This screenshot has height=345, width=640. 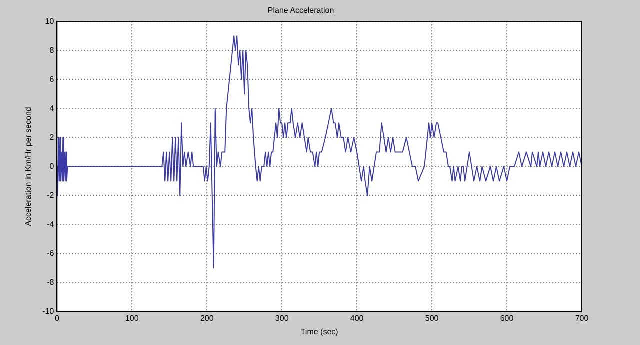 What do you see at coordinates (52, 50) in the screenshot?
I see `y-tick-label: 8` at bounding box center [52, 50].